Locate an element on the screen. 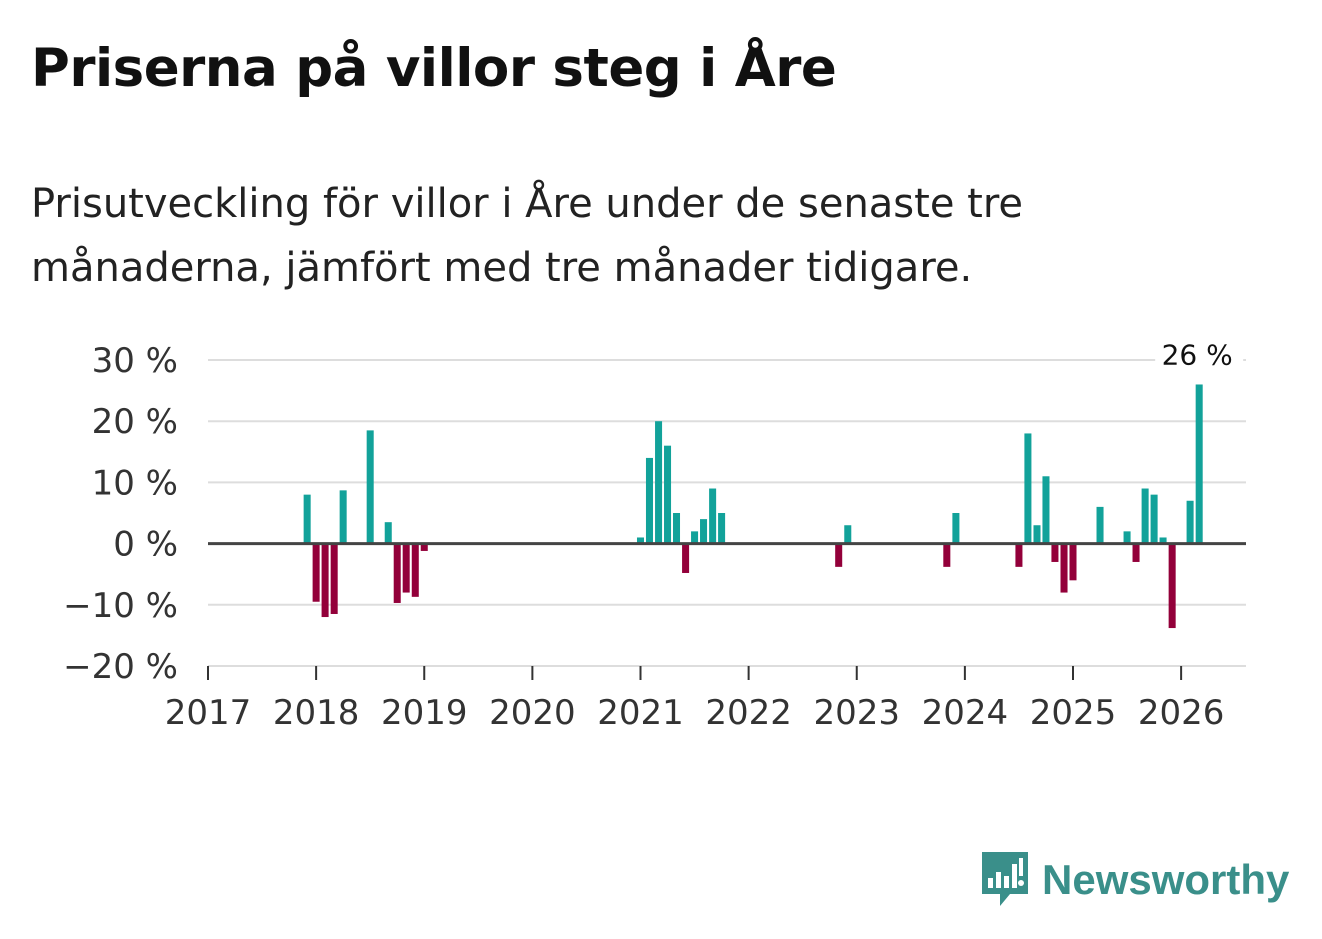 The height and width of the screenshot is (939, 1322). x-tick-label: 2026 is located at coordinates (1181, 713).